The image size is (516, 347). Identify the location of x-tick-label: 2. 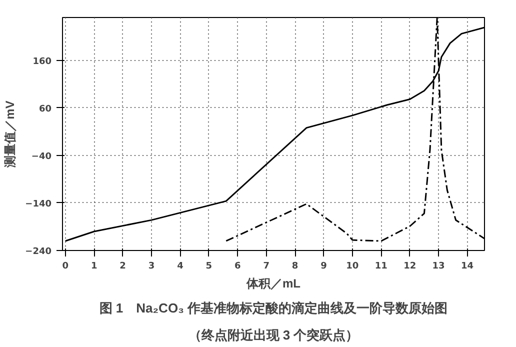
(123, 267).